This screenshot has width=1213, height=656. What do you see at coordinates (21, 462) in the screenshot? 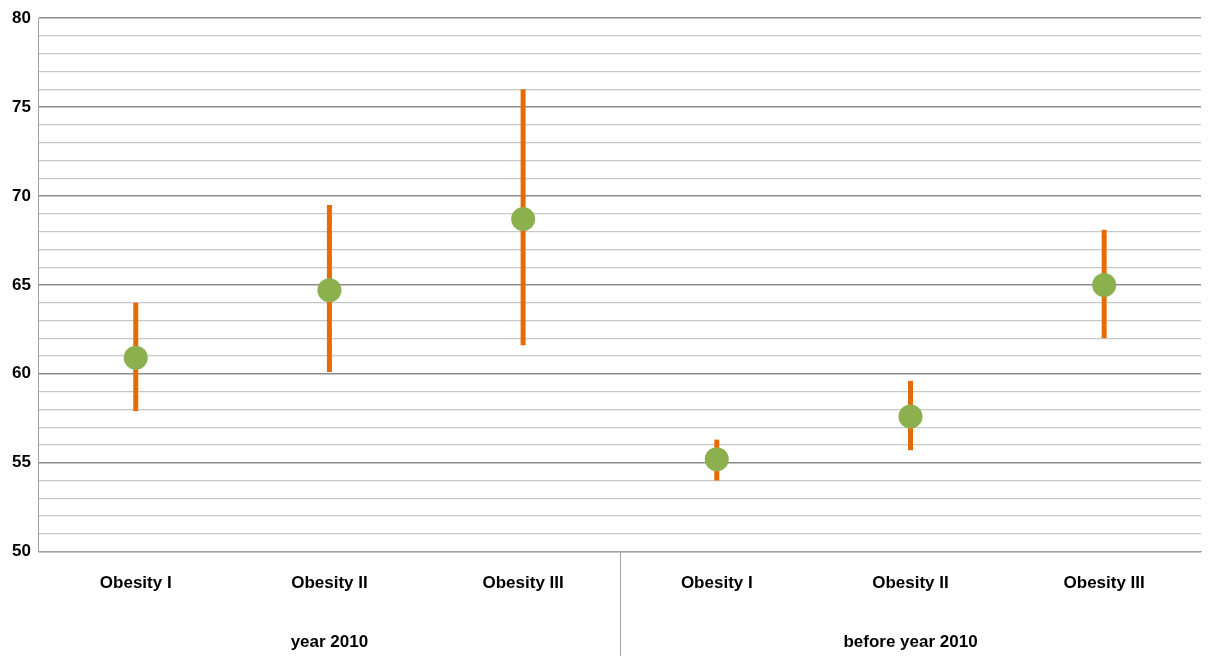
I see `y-tick-label: 55` at bounding box center [21, 462].